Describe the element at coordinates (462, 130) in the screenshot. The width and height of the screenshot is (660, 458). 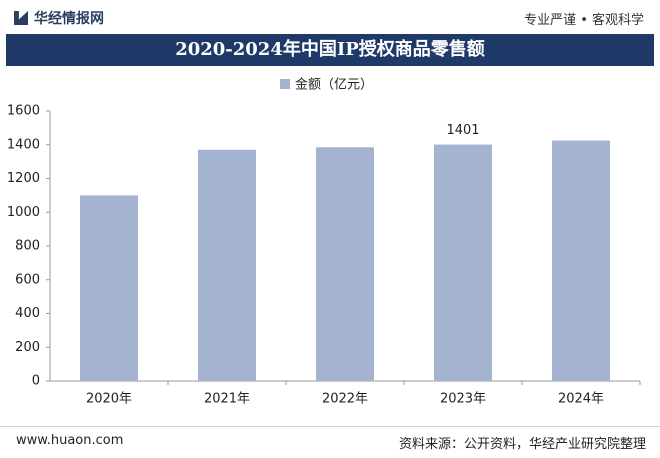
I see `data-label: 1401` at that location.